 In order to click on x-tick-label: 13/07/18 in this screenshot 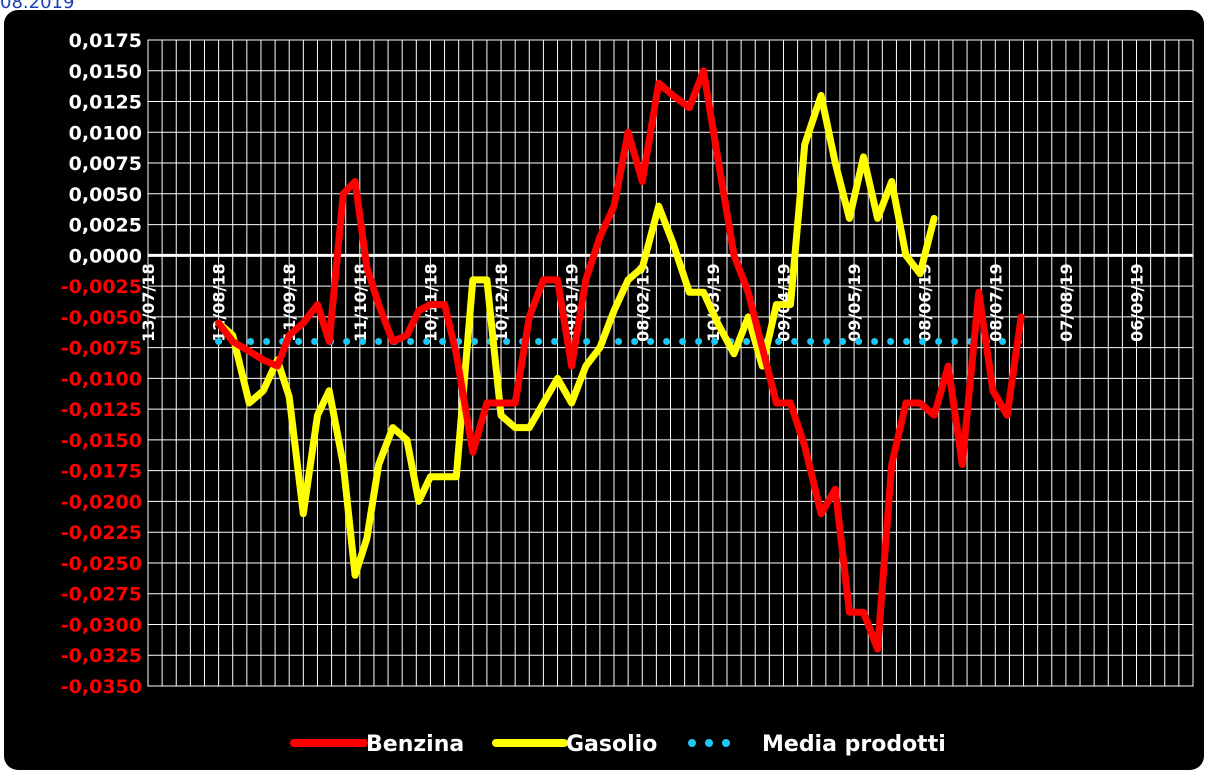, I will do `click(148, 302)`.